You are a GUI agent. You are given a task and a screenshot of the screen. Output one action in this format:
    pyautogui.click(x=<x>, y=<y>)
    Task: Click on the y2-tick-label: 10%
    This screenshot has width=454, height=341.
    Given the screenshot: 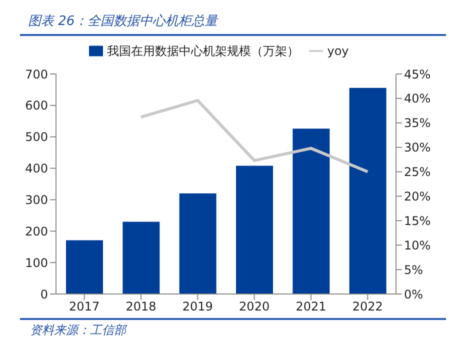 What is the action you would take?
    pyautogui.click(x=417, y=245)
    